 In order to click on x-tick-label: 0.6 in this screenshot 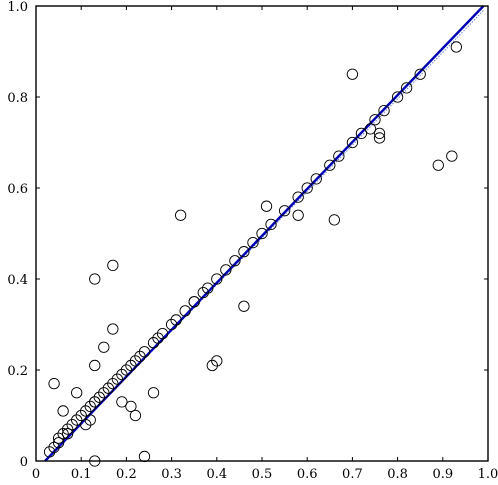, I will do `click(307, 474)`.